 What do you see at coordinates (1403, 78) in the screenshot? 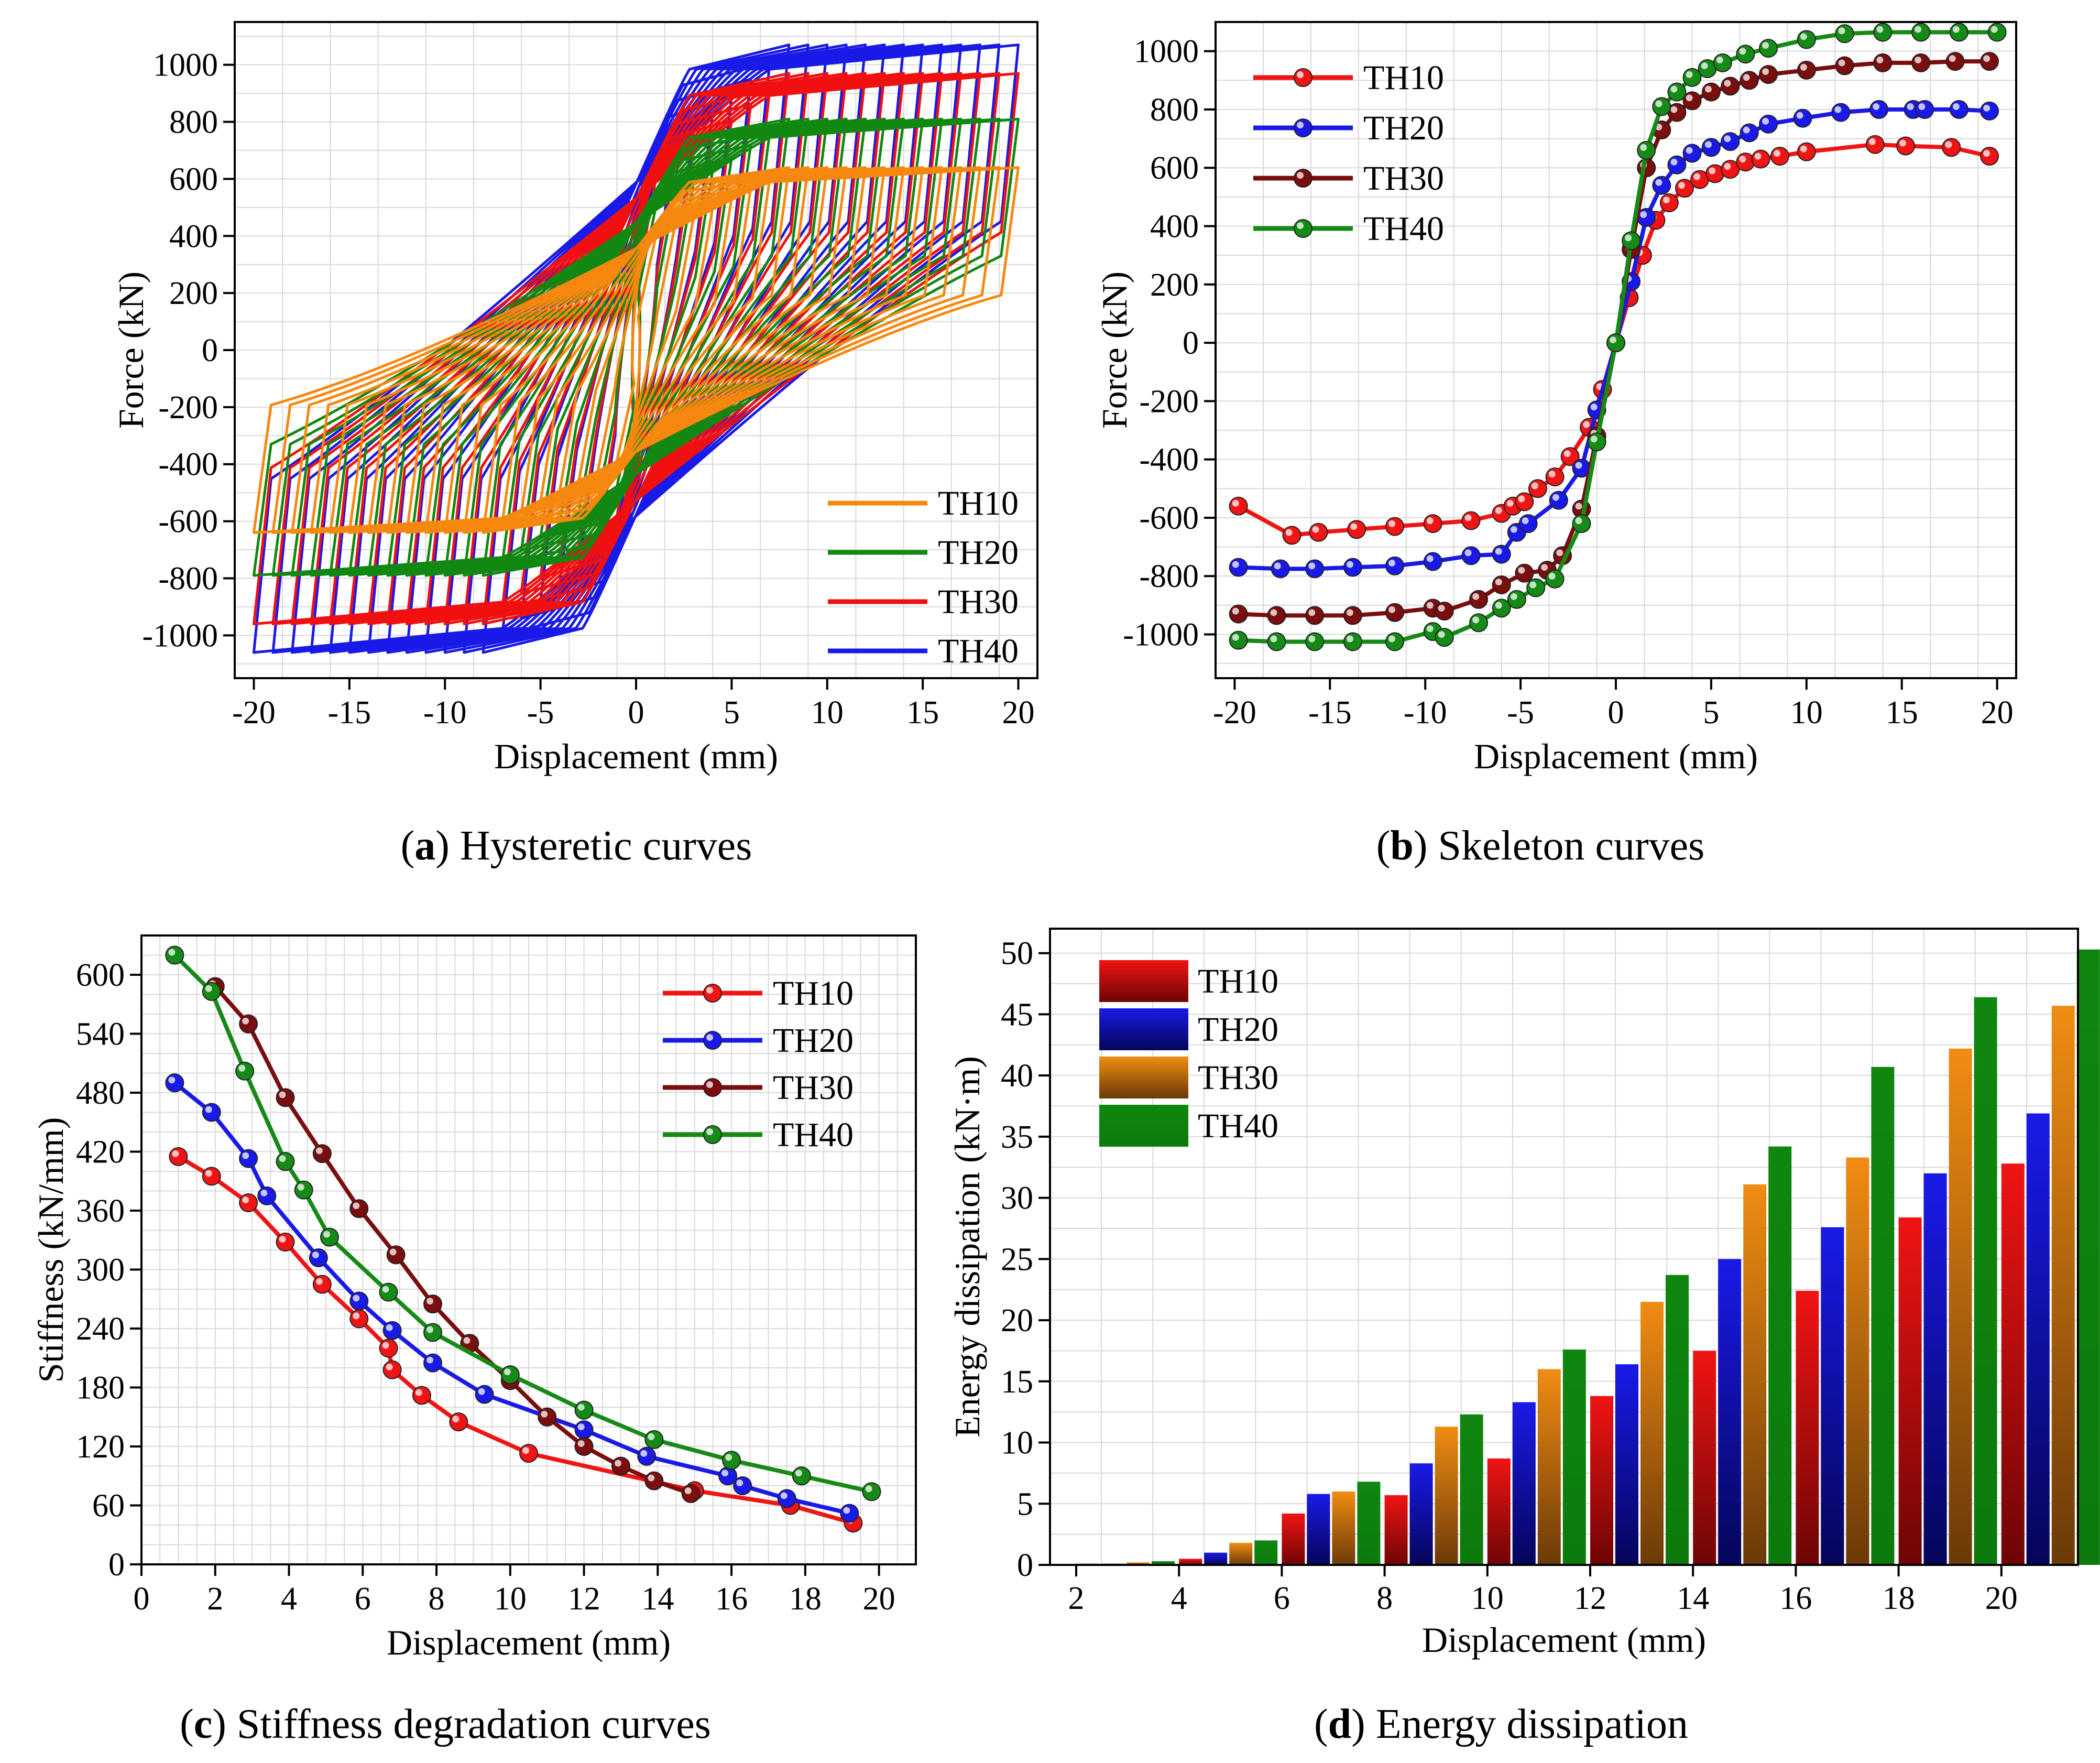
I see `legend-label-th10: TH10` at bounding box center [1403, 78].